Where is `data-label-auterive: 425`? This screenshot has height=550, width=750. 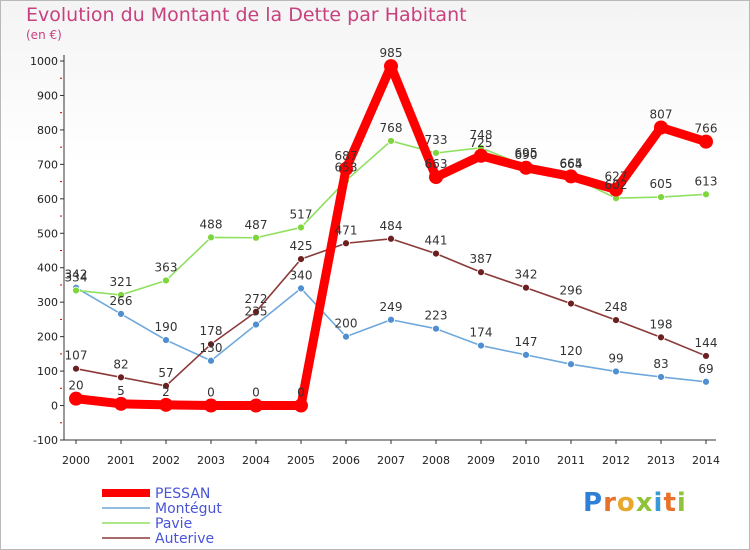 data-label-auterive: 425 is located at coordinates (301, 246).